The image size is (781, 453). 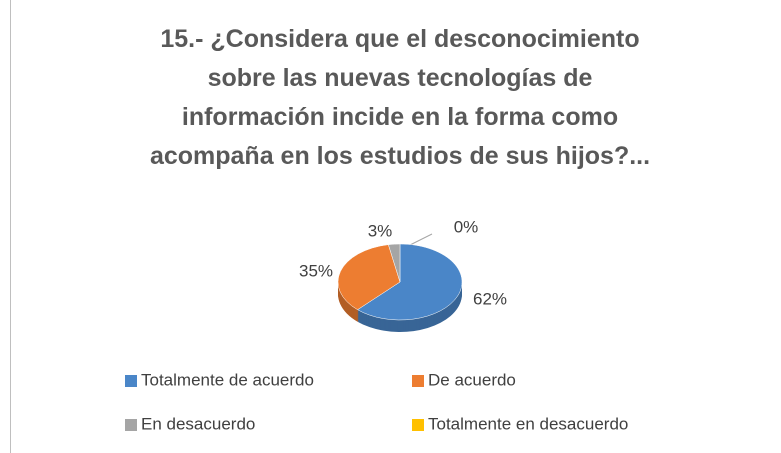 I want to click on legend-label: Totalmente en desacuerdo, so click(x=528, y=423).